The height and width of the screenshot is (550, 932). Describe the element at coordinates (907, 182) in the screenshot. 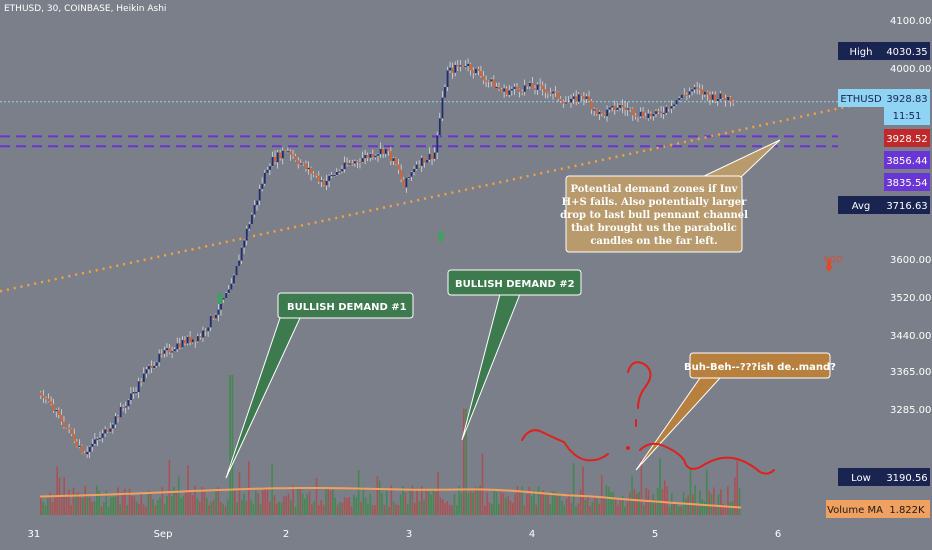

I see `demand-zone-tag-lower: 3835.54` at that location.